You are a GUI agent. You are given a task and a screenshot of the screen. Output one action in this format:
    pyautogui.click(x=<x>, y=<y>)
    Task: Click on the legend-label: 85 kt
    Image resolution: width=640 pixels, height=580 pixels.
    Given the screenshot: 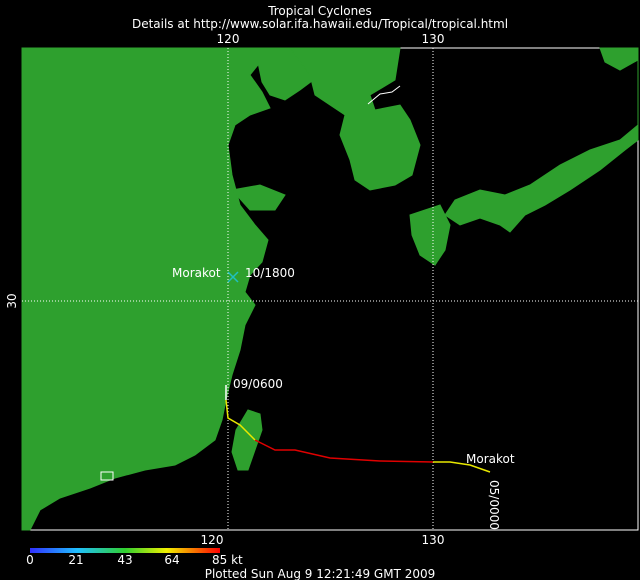 What is the action you would take?
    pyautogui.click(x=227, y=560)
    